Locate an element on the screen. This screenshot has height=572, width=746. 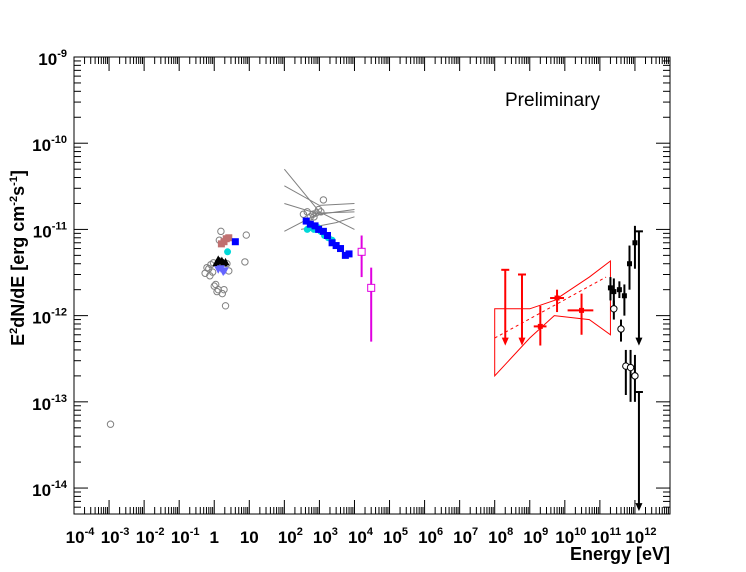
preliminary-label: Preliminary is located at coordinates (553, 100).